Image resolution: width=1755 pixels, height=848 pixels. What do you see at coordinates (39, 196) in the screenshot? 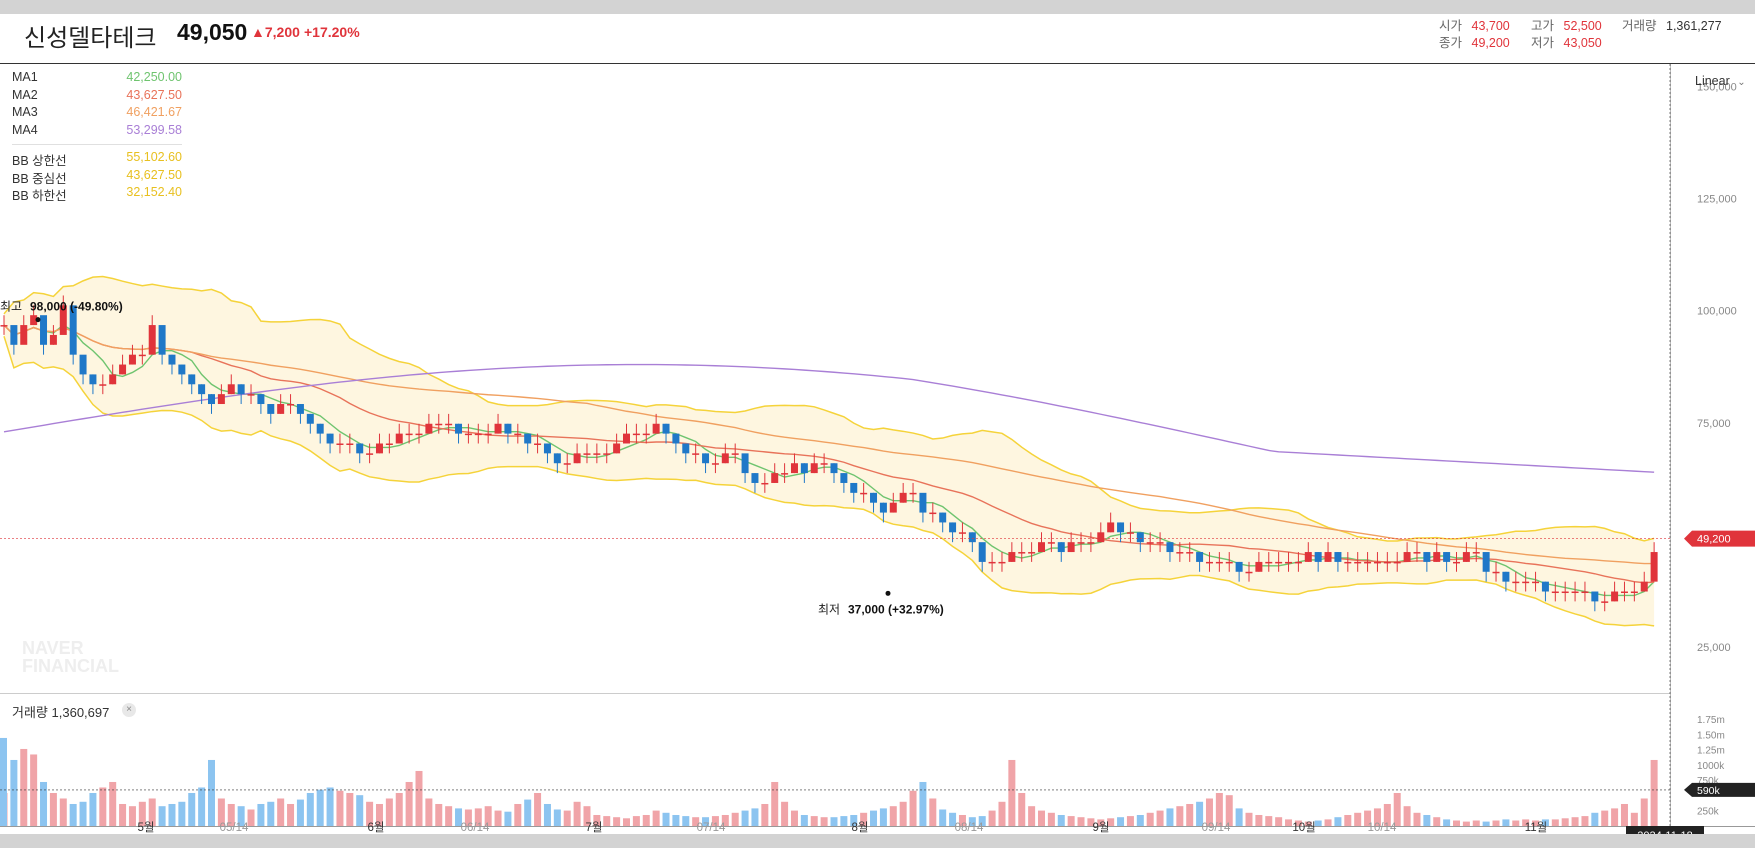
I see `legend-bb-lower-label: BB 하한선` at bounding box center [39, 196].